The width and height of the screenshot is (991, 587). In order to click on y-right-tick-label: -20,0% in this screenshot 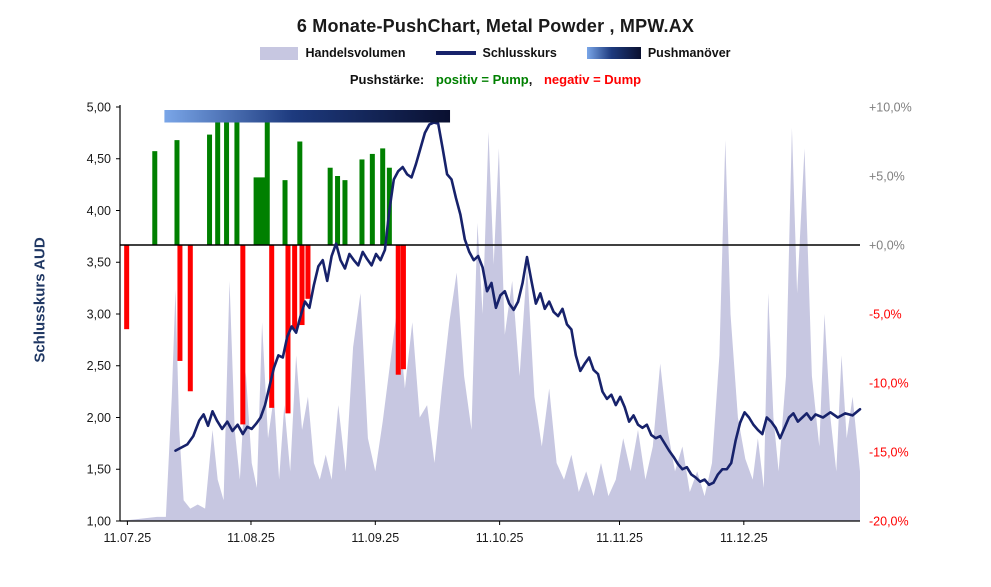, I will do `click(889, 521)`.